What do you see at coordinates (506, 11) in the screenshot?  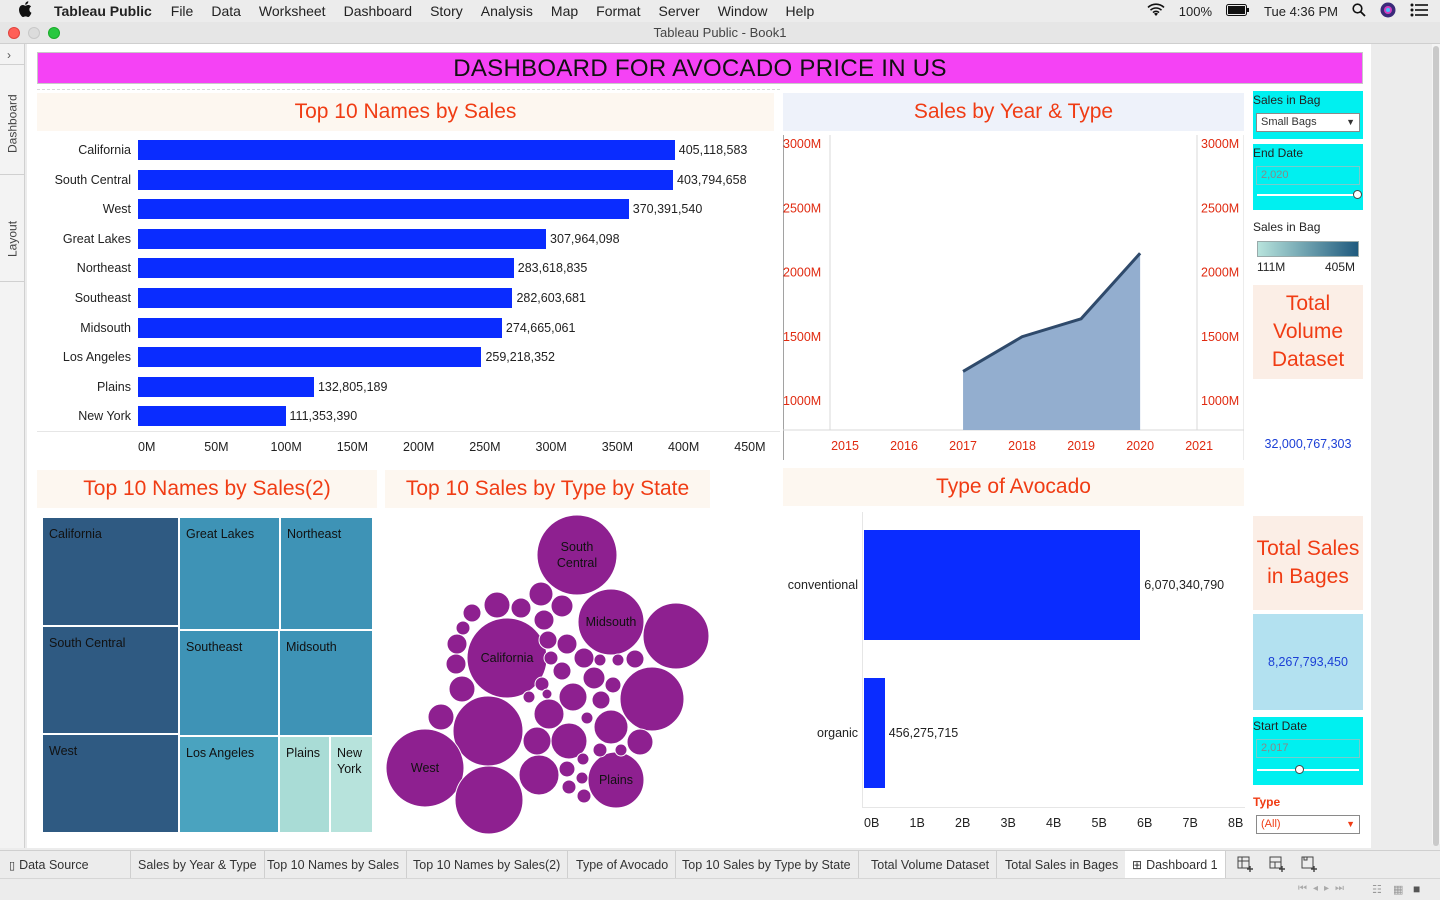 I see `menu-analysis: Analysis` at bounding box center [506, 11].